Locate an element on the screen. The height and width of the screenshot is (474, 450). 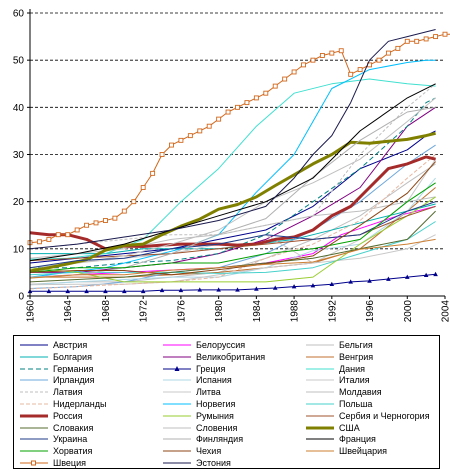
legend-label: Италия is located at coordinates (354, 380).